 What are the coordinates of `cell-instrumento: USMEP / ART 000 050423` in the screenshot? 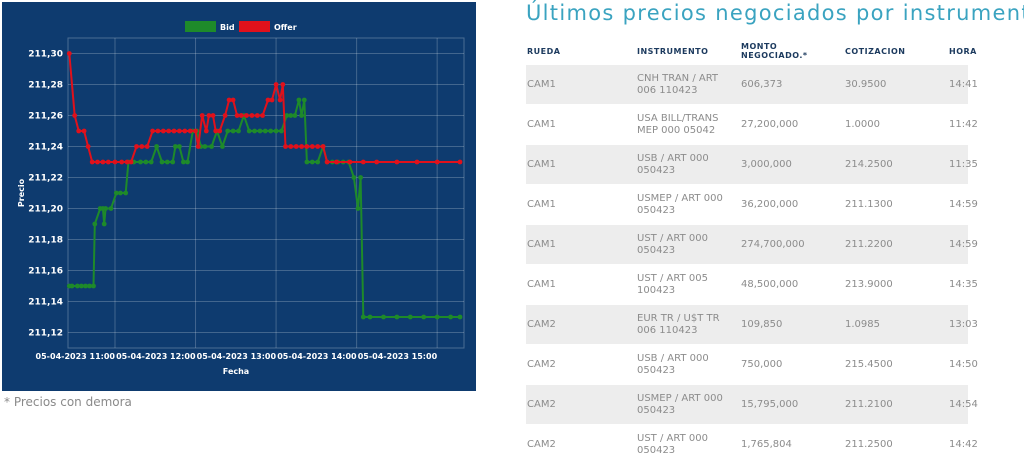 It's located at (688, 405).